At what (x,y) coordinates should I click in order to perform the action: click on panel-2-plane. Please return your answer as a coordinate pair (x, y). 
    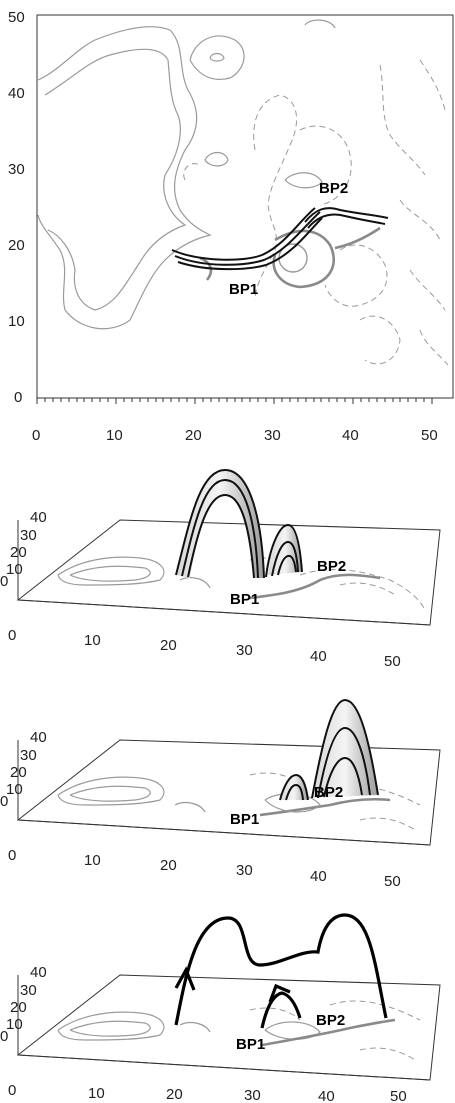
    Looking at the image, I should click on (228, 572).